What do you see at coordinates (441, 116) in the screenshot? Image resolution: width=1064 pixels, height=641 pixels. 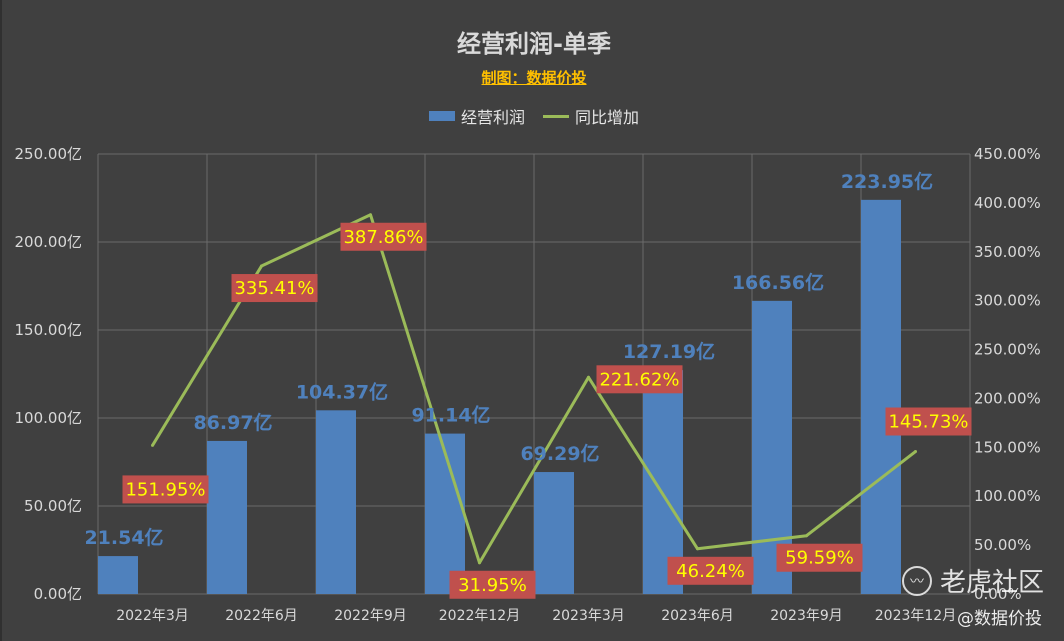 I see `legend-swatch-bar` at bounding box center [441, 116].